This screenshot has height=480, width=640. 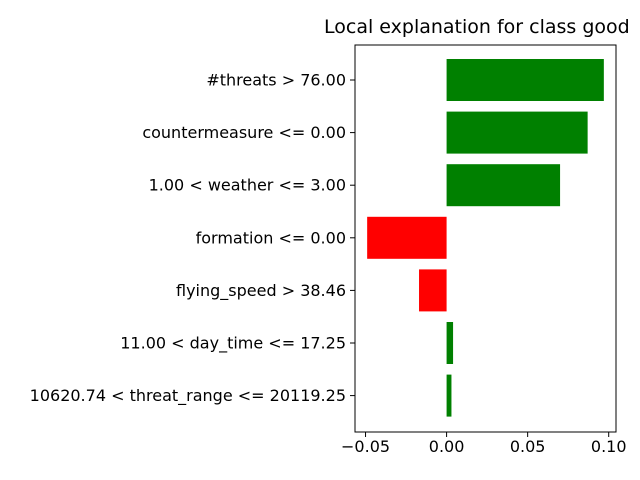 What do you see at coordinates (276, 80) in the screenshot?
I see `ytick-label-0: #threats > 76.00` at bounding box center [276, 80].